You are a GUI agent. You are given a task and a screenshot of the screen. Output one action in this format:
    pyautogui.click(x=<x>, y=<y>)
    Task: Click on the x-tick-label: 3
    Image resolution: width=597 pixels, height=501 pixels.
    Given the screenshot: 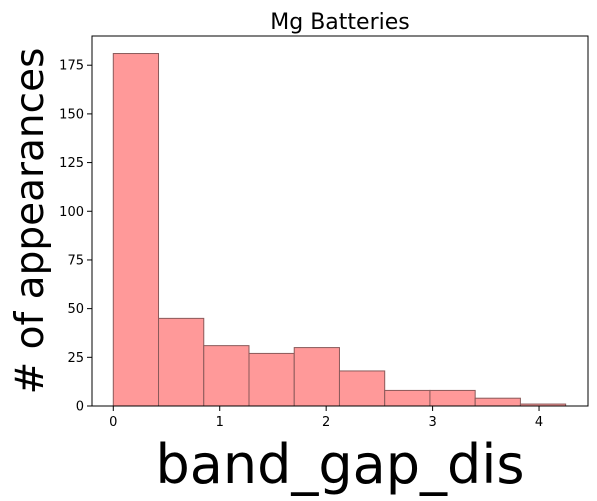 What is the action you would take?
    pyautogui.click(x=432, y=422)
    